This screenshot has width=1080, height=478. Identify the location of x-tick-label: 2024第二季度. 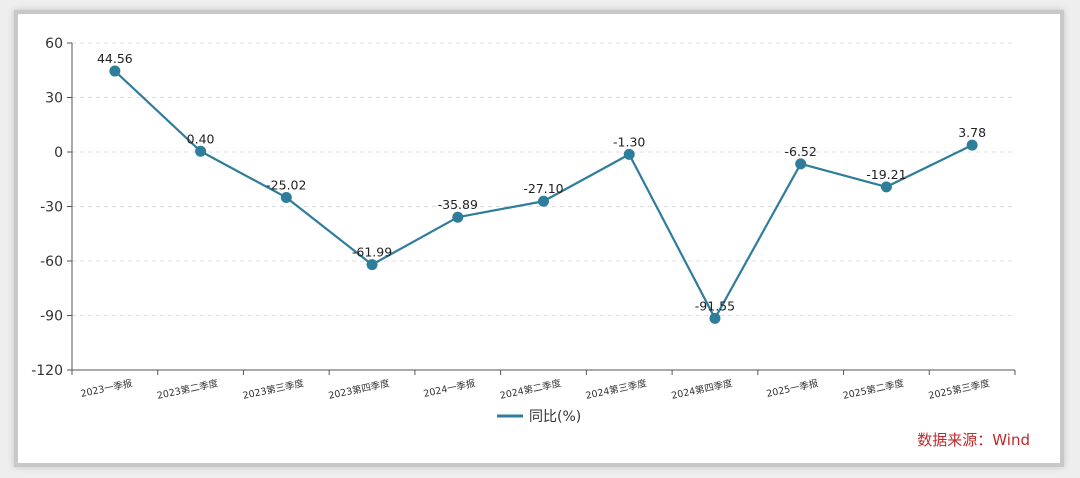
(531, 389).